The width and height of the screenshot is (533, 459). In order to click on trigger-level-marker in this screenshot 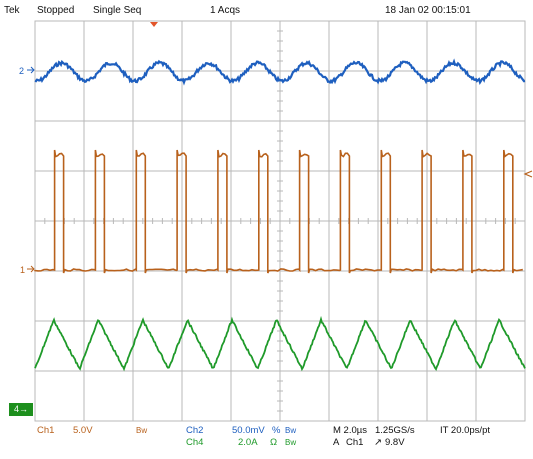, I will do `click(528, 174)`.